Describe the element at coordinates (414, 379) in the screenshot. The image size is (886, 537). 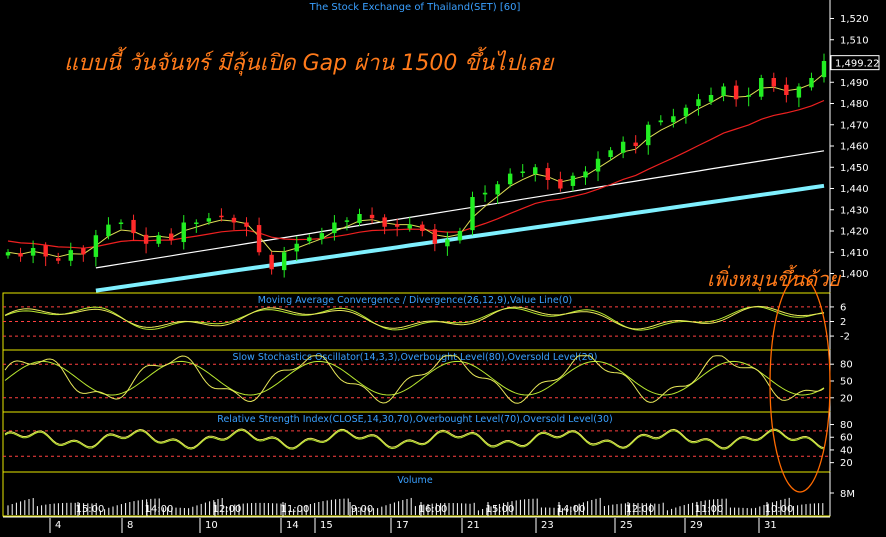
I see `stoch-main-line` at that location.